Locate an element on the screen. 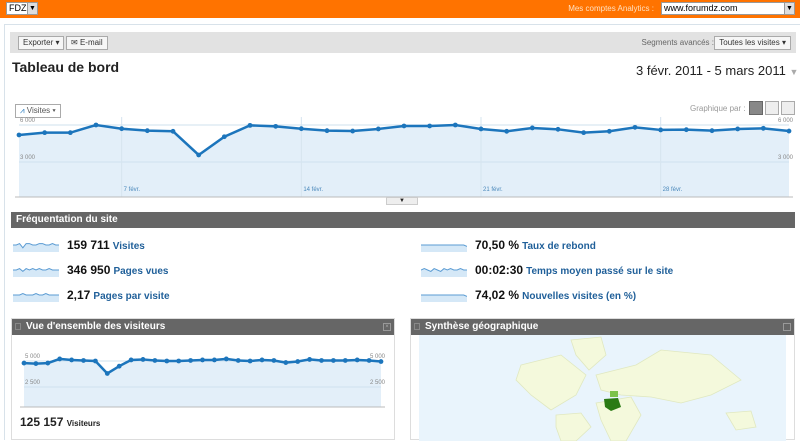 The height and width of the screenshot is (441, 800). metric-value: 159 711 is located at coordinates (88, 245).